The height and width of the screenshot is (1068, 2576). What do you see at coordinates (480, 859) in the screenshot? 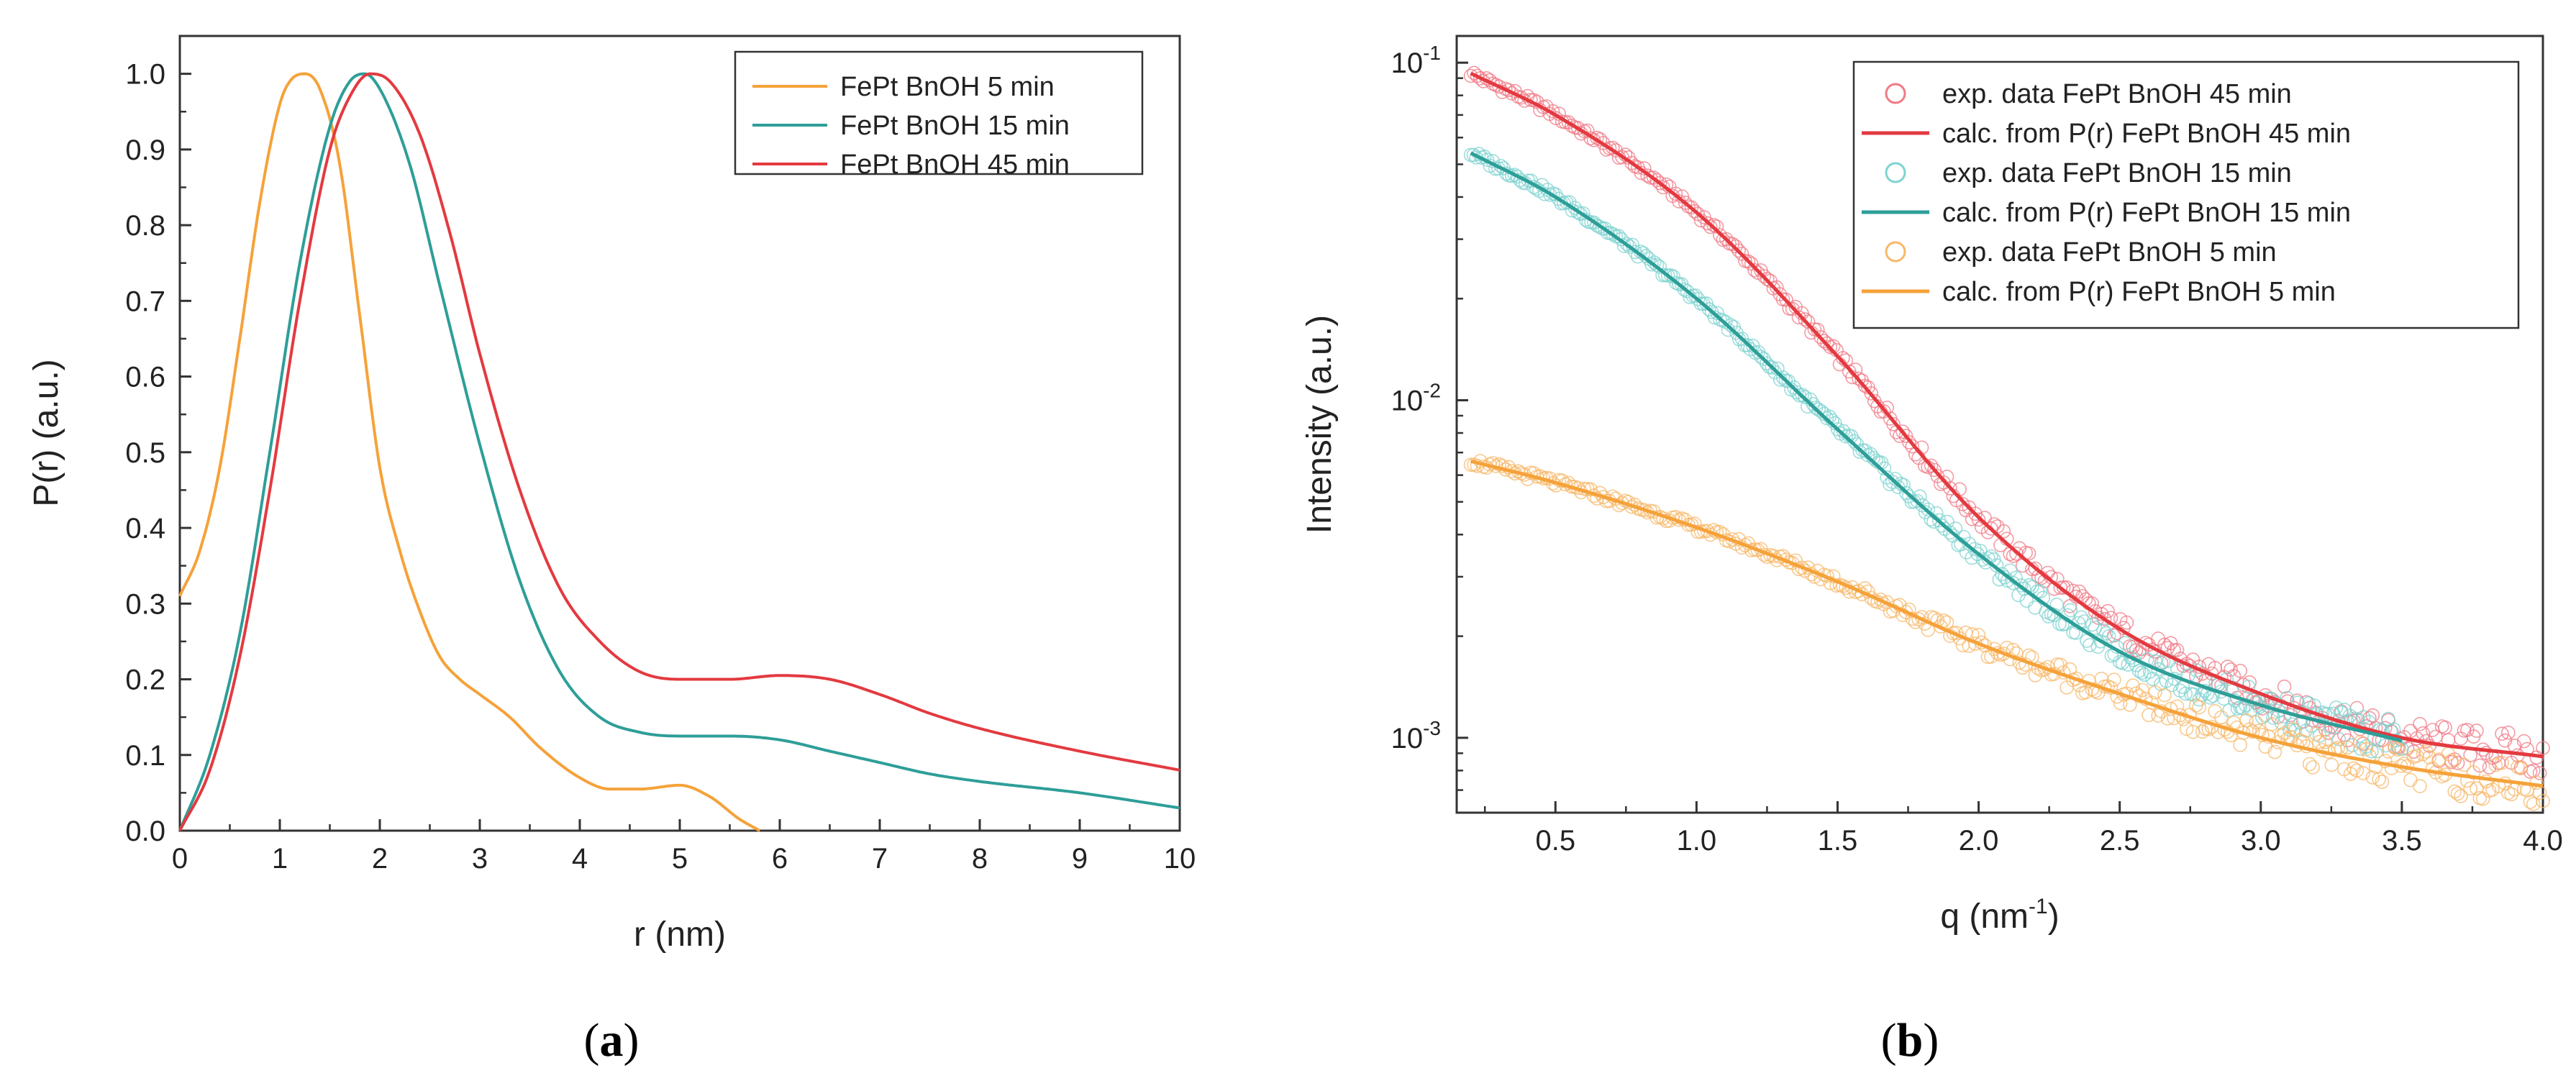
I see `panel-a-x-tick-label: 3` at bounding box center [480, 859].